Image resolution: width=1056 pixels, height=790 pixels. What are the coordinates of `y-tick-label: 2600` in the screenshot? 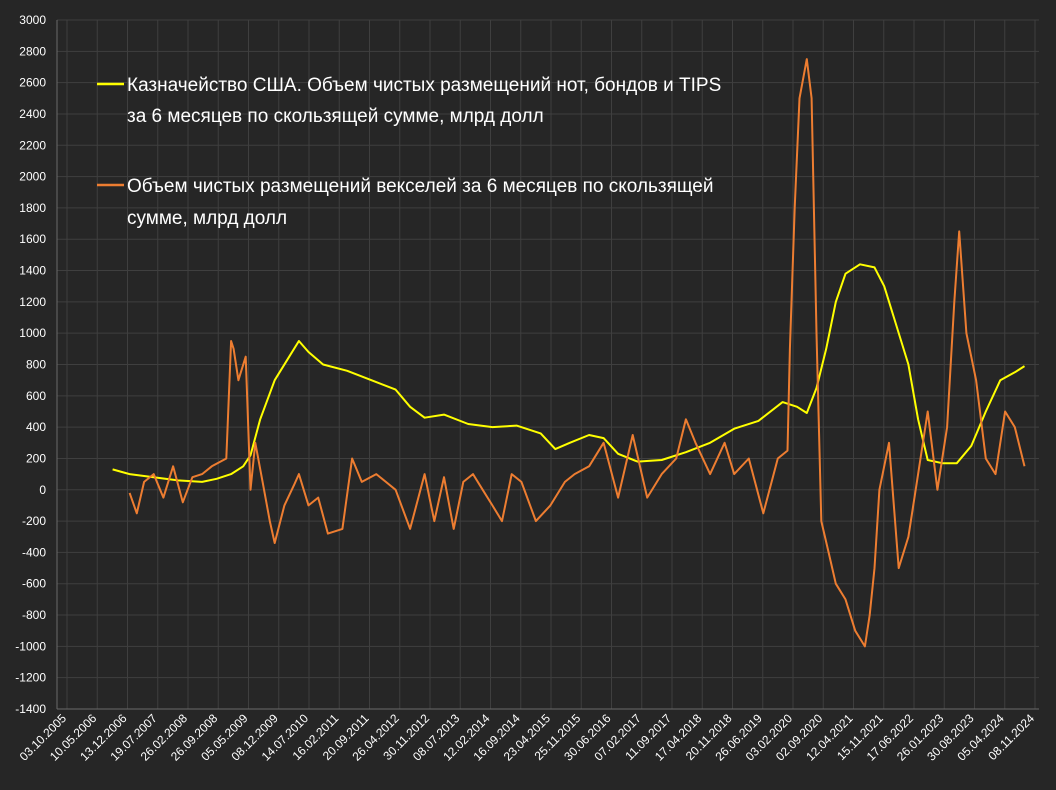 It's located at (32, 83).